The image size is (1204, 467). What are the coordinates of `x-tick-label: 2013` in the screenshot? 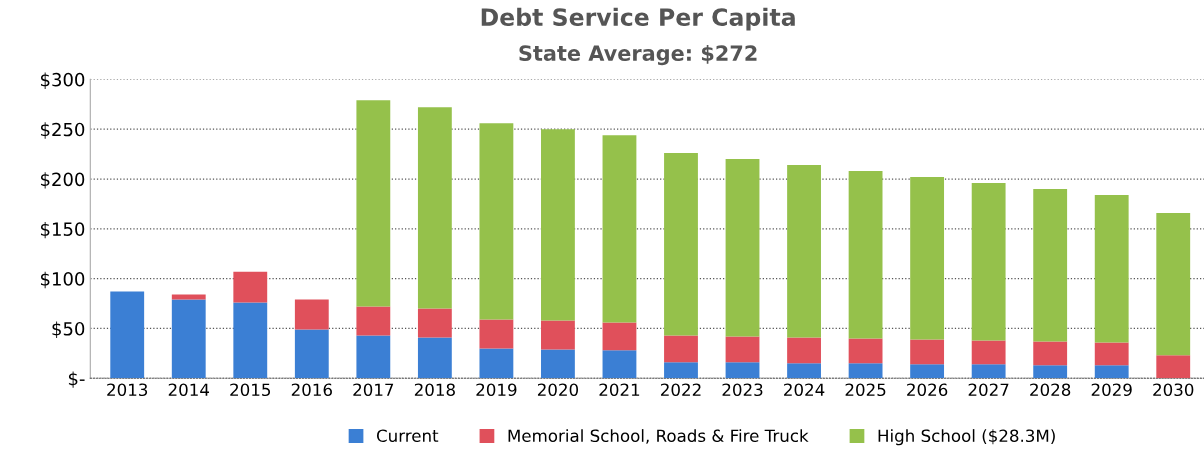 It's located at (127, 390).